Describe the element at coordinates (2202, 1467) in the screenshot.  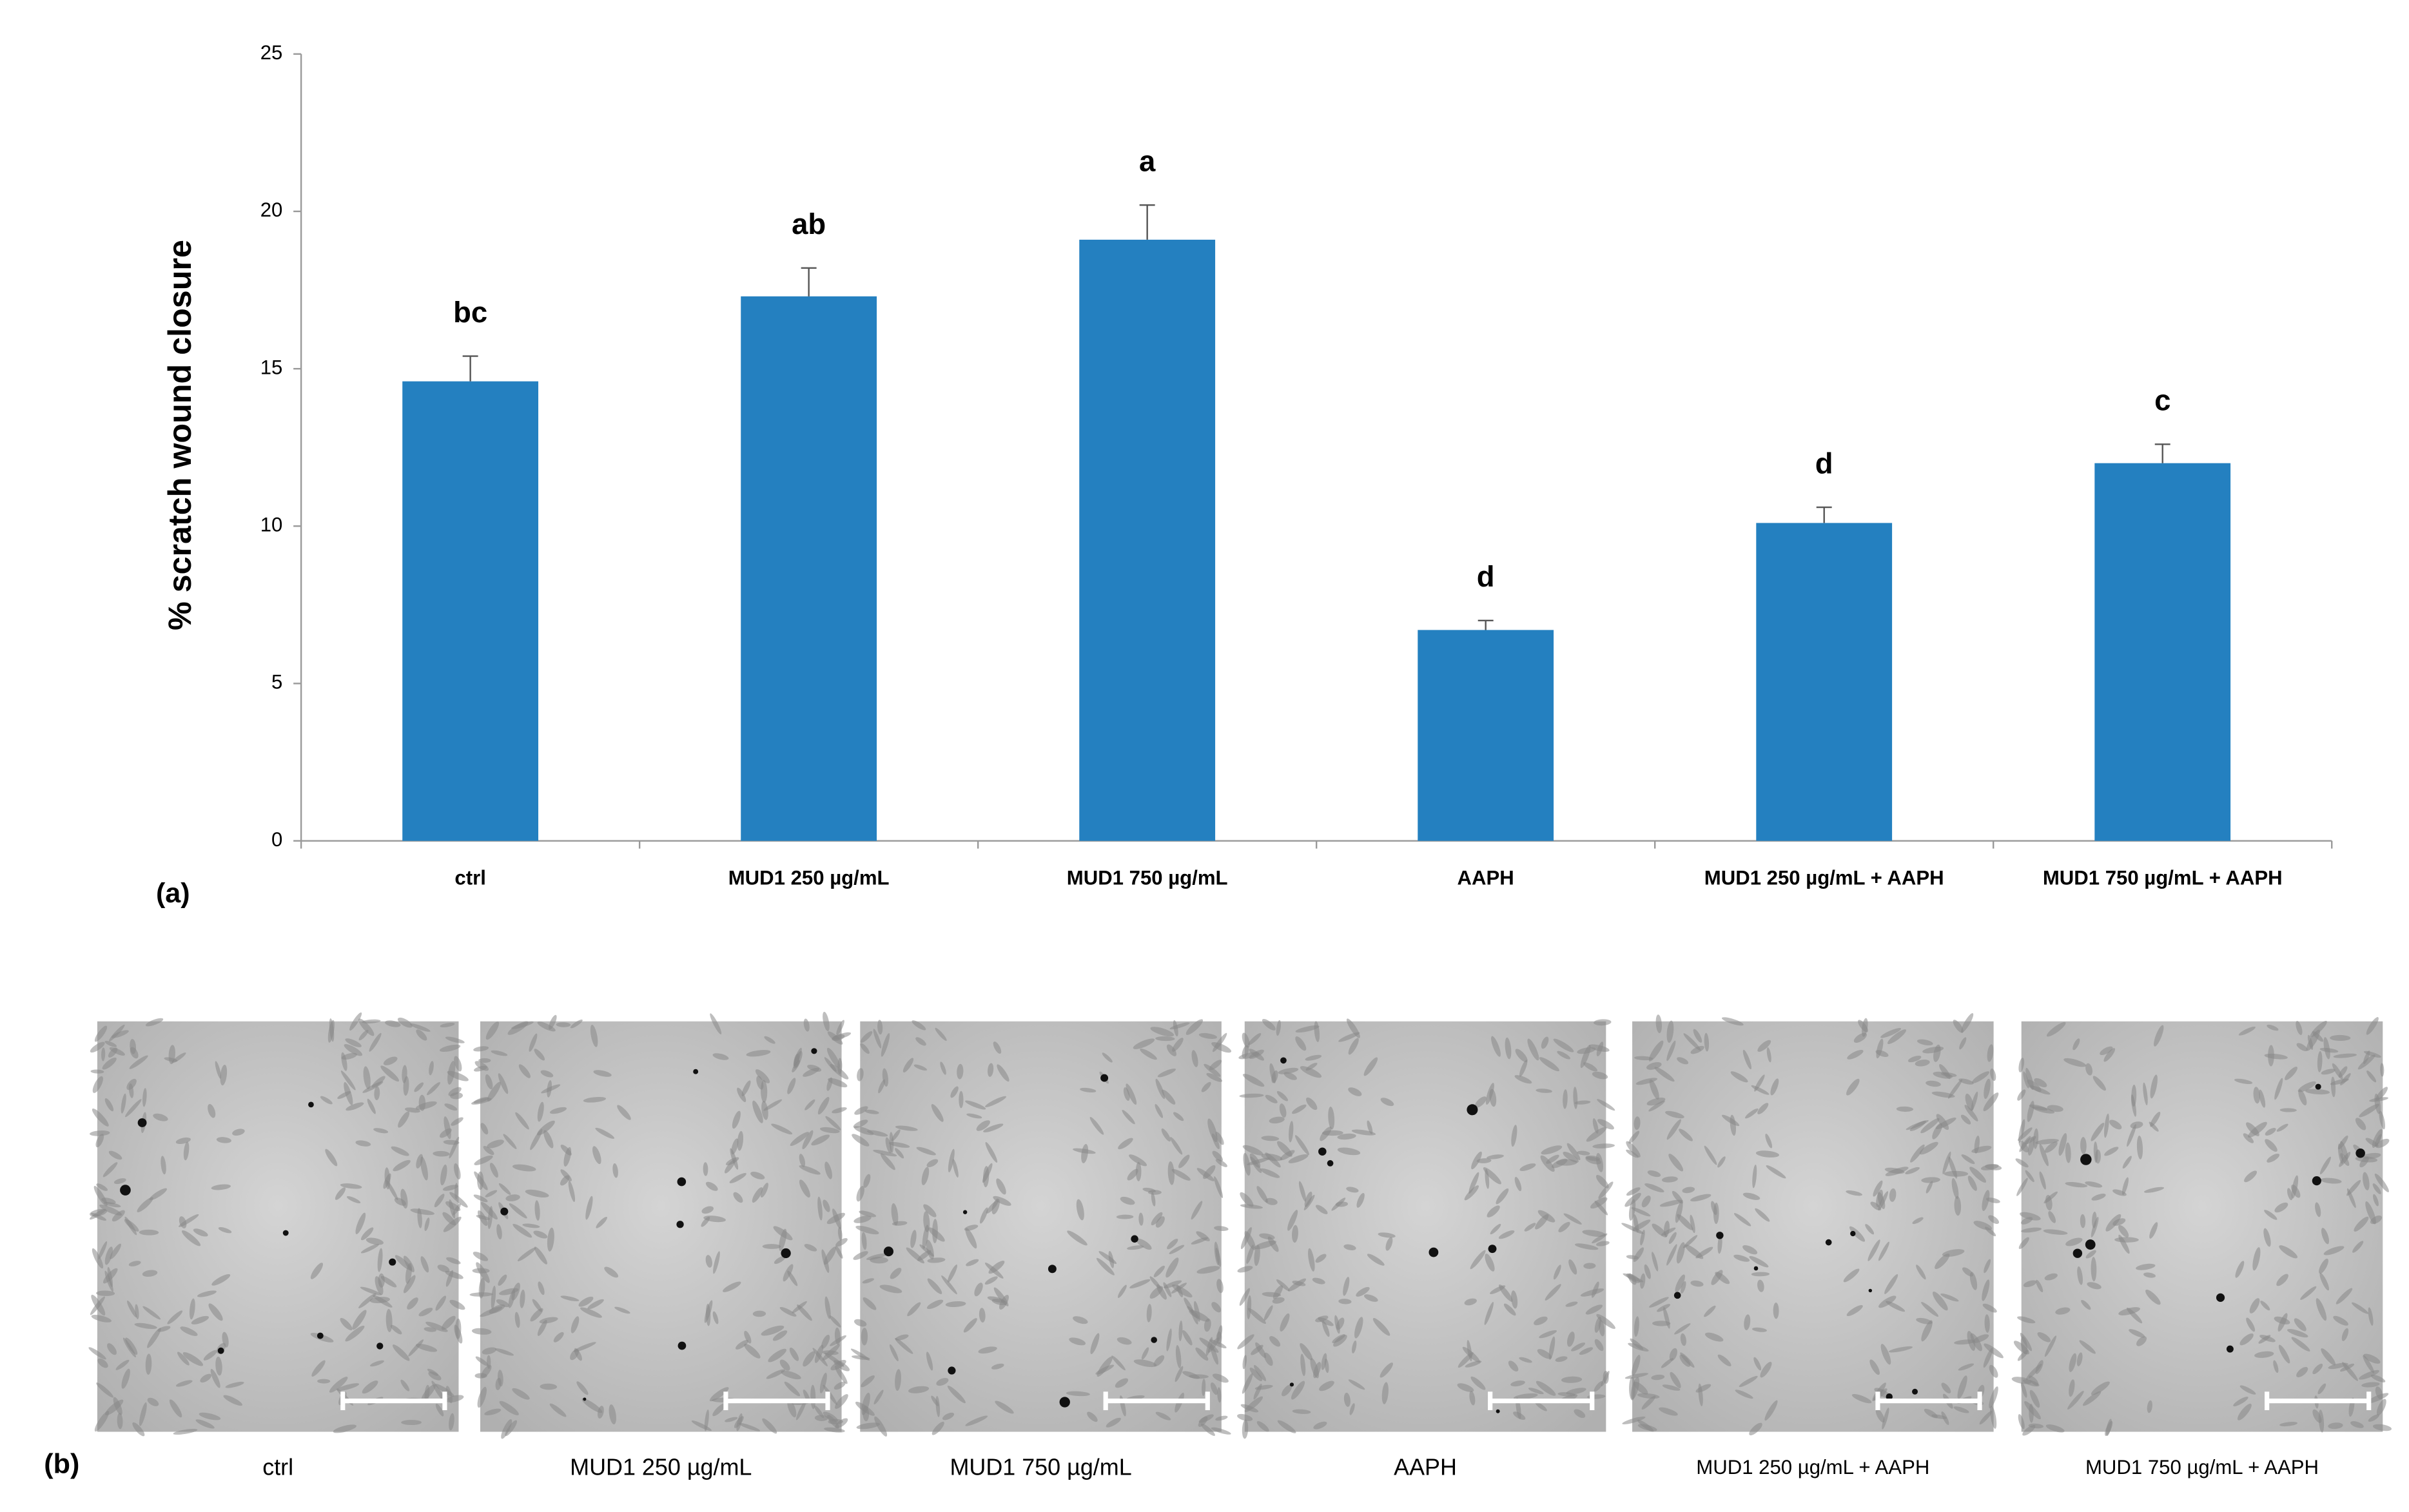
I see `micrograph-caption: MUD1 750 µg/mL + AAPH` at that location.